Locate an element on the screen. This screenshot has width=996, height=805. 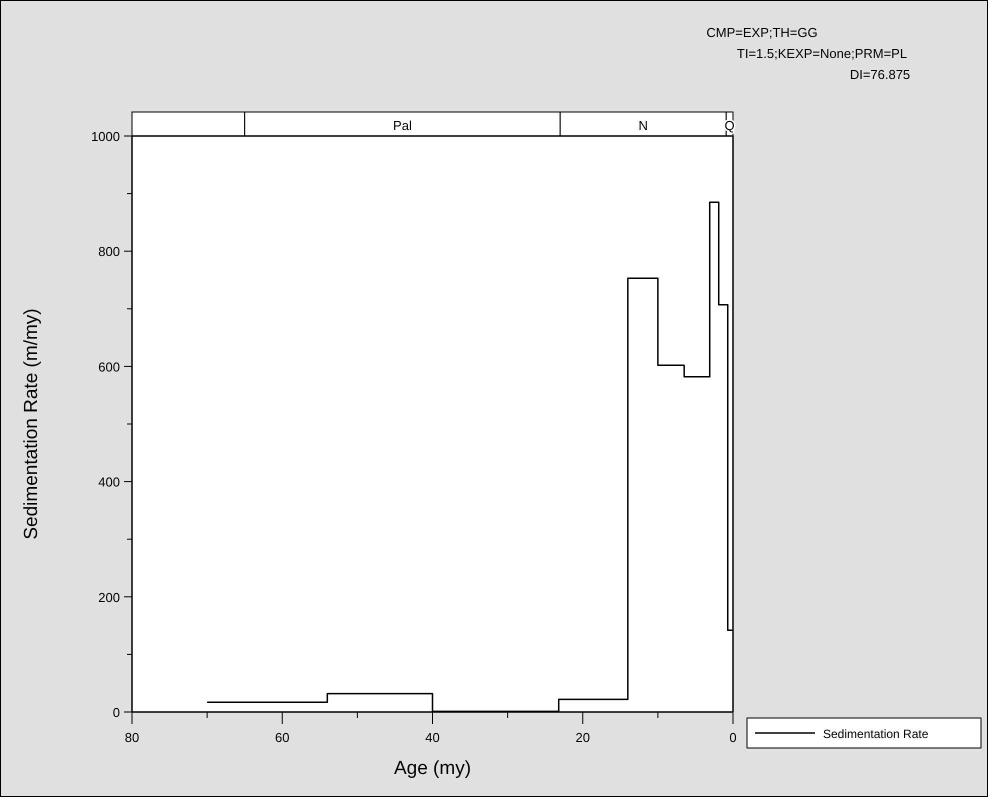
x-tick-label: 40 is located at coordinates (432, 737).